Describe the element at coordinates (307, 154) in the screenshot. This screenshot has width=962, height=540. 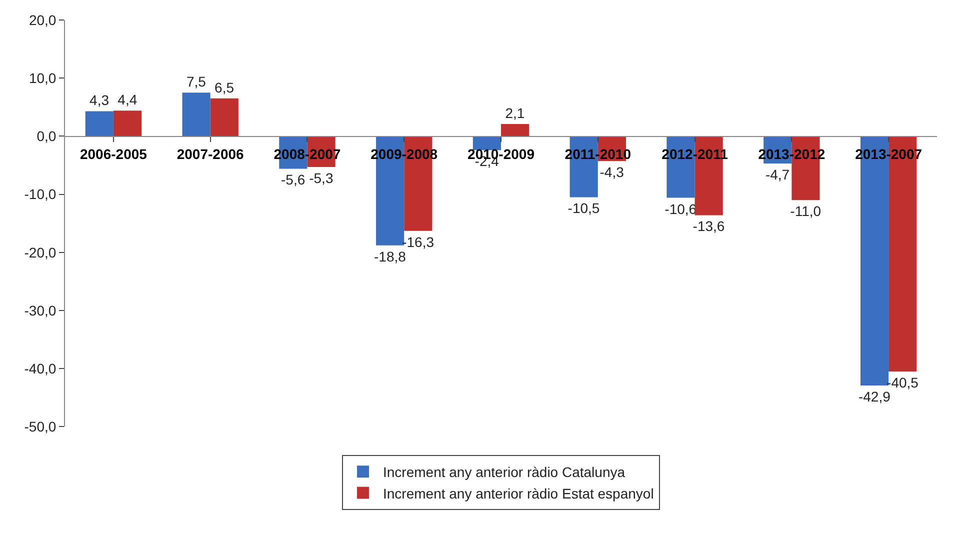
I see `x-tick-label: 2008-2007` at that location.